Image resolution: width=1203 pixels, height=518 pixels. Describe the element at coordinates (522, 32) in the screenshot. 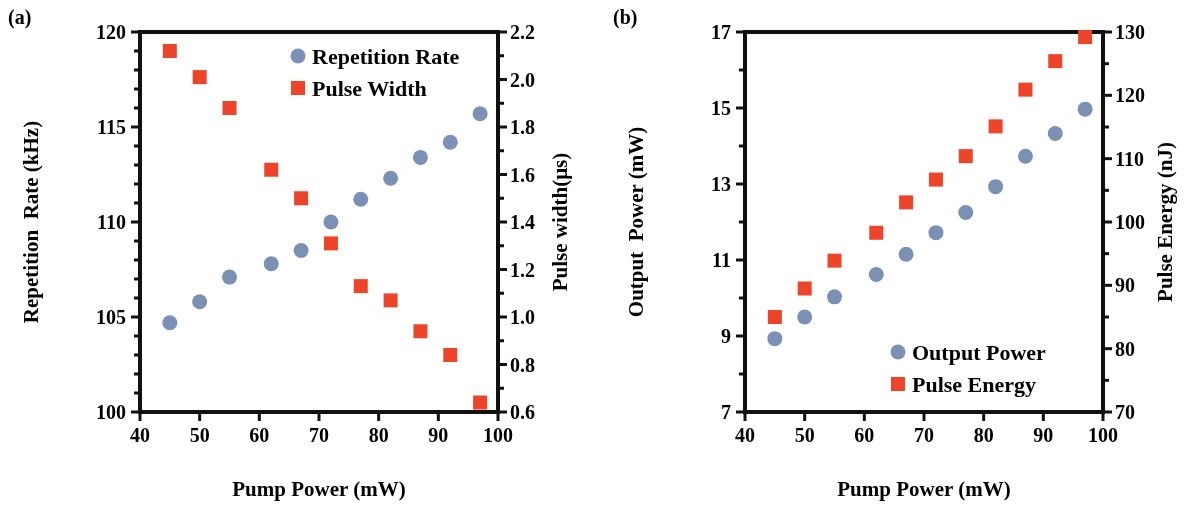

I see `y2-tick-label: 2.2` at that location.